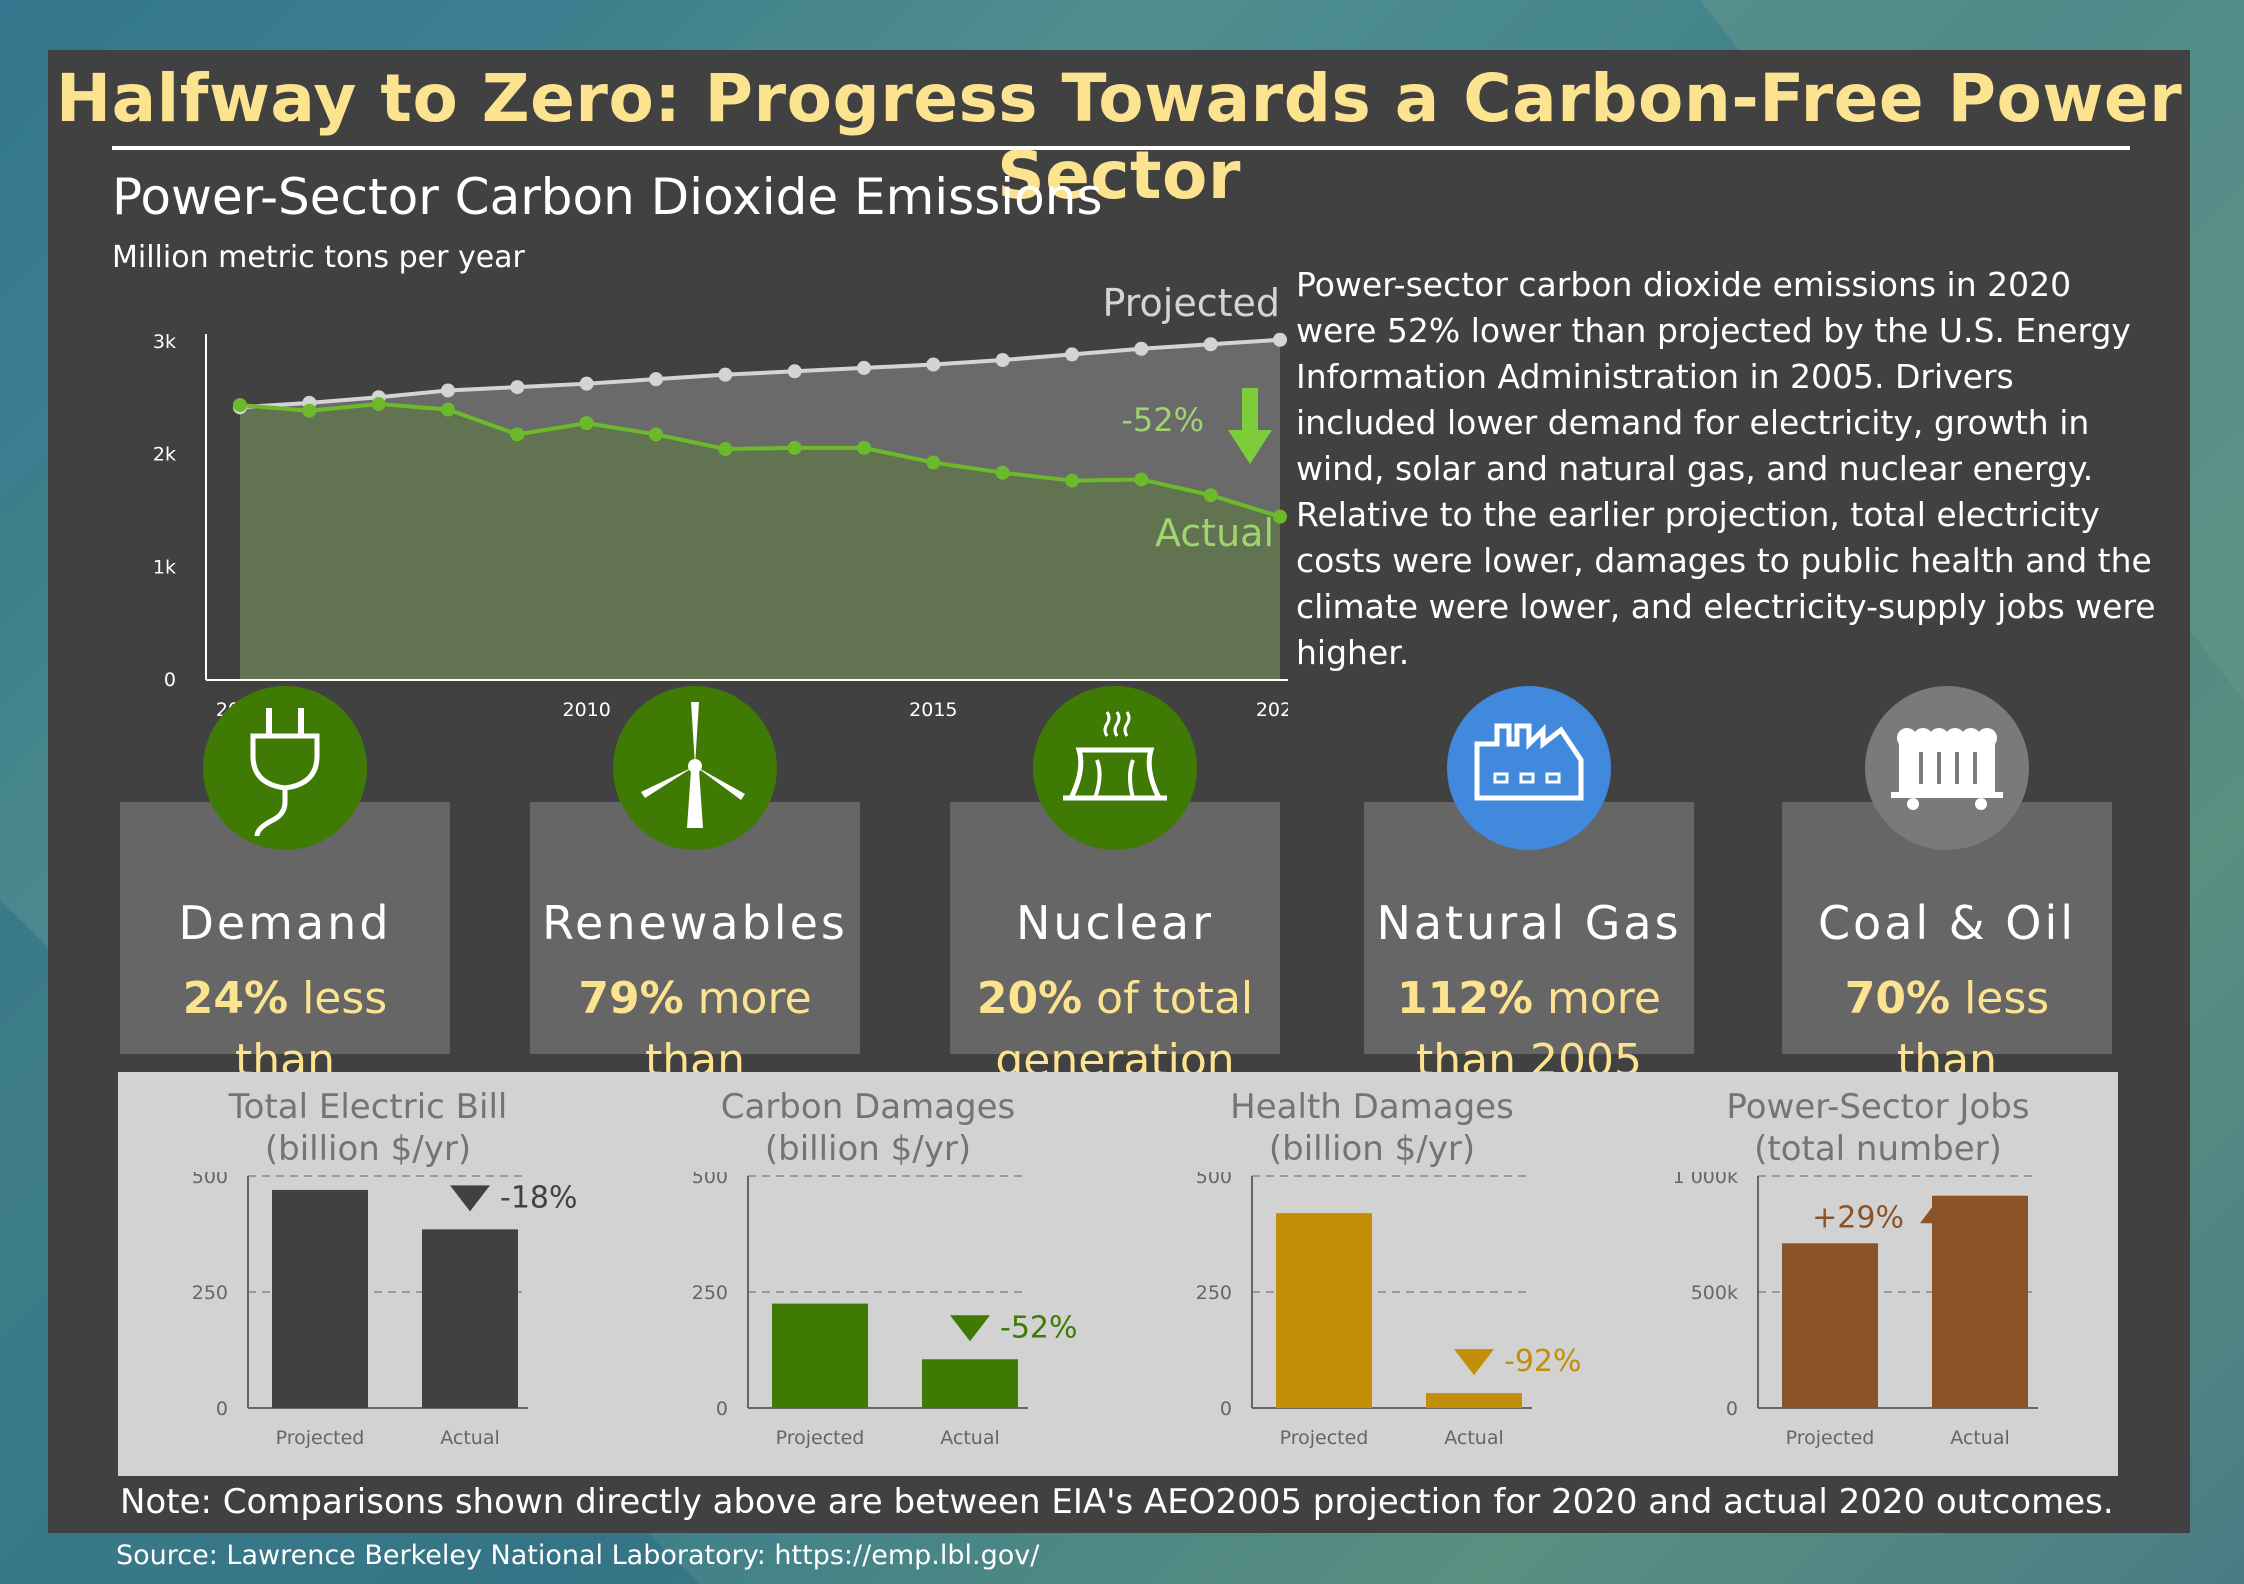 This screenshot has width=2244, height=1584. Describe the element at coordinates (1191, 303) in the screenshot. I see `projected-series-label: Projected` at that location.